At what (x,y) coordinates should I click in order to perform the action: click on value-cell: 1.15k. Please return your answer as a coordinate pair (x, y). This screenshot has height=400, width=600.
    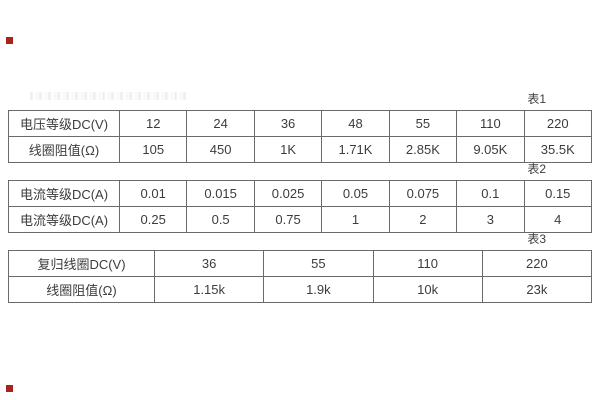
    Looking at the image, I should click on (209, 289).